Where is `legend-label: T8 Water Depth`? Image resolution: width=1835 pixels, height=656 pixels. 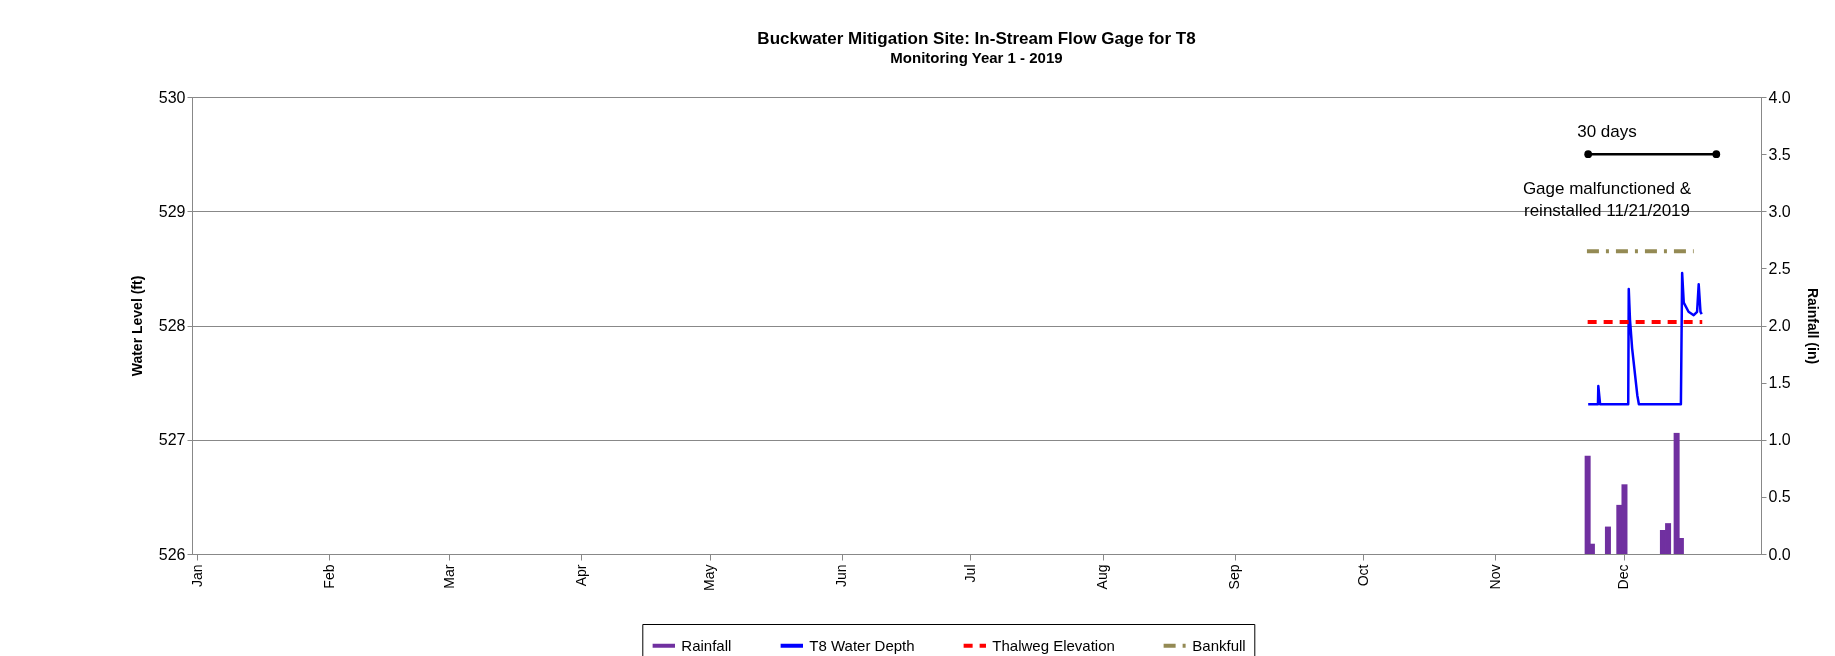
legend-label: T8 Water Depth is located at coordinates (862, 645).